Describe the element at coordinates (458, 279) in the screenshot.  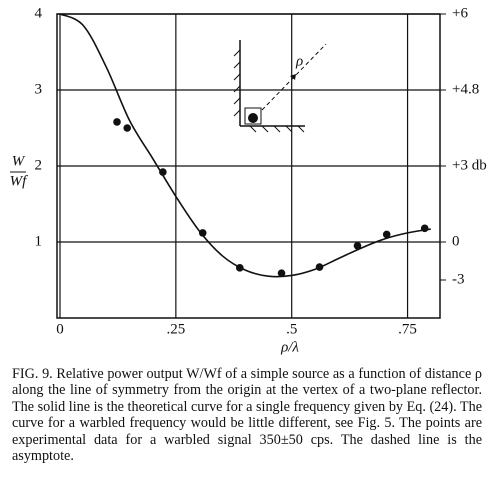
I see `right-tick-label: -3` at that location.